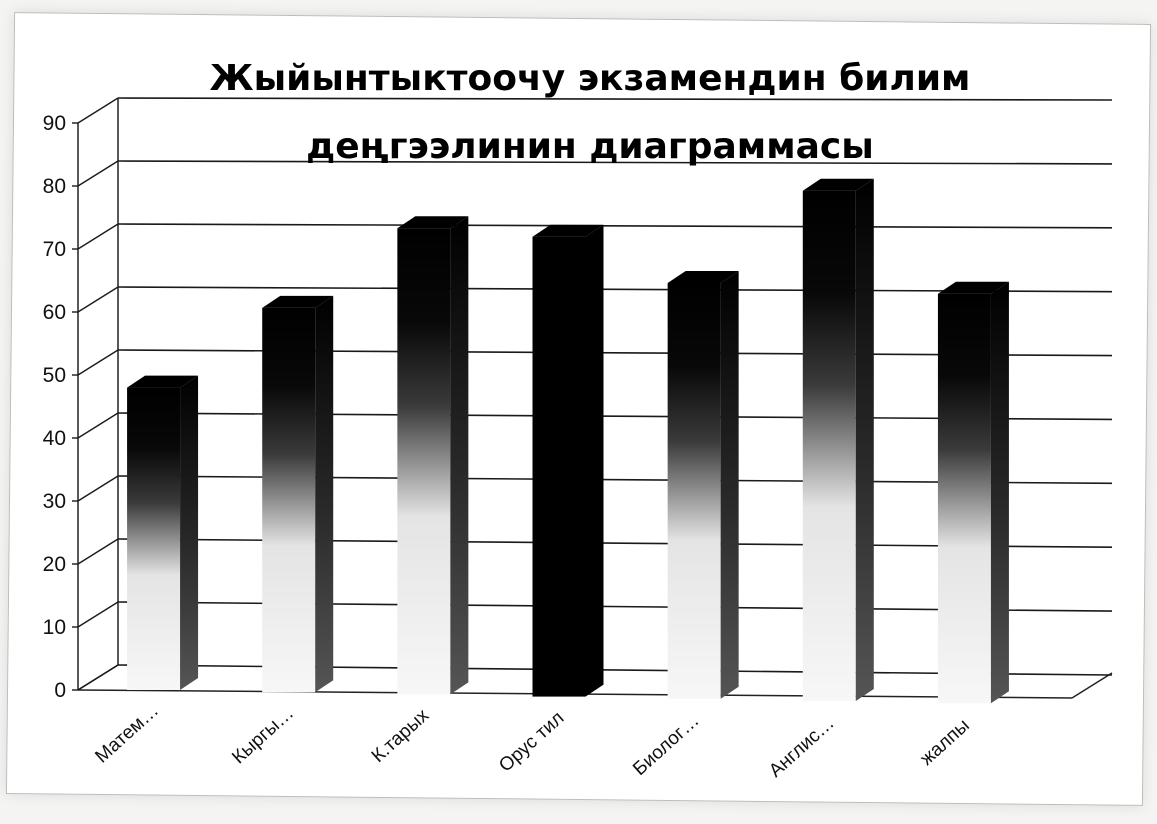 The height and width of the screenshot is (824, 1157). Describe the element at coordinates (54, 123) in the screenshot. I see `y-tick-label: 90` at that location.